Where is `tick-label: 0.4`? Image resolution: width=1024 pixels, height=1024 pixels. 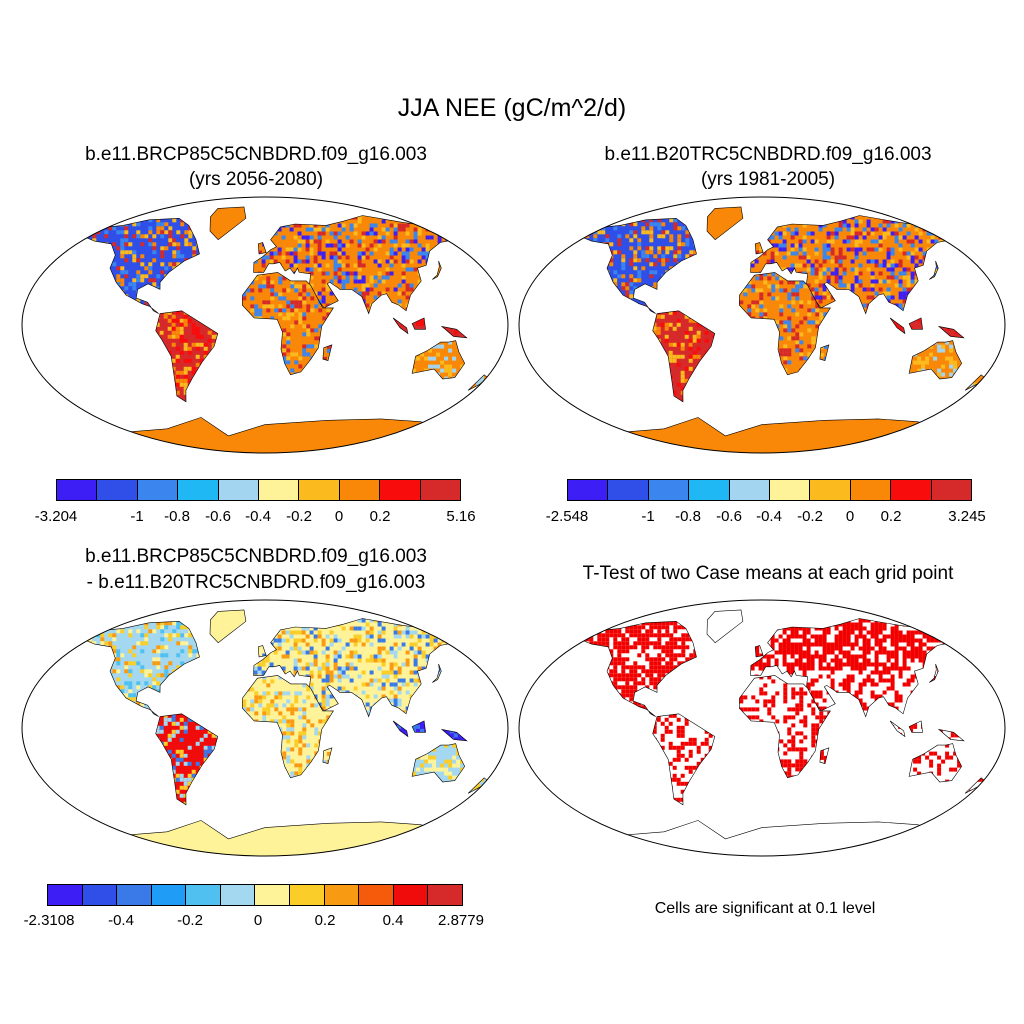 tick-label: 0.4 is located at coordinates (393, 920).